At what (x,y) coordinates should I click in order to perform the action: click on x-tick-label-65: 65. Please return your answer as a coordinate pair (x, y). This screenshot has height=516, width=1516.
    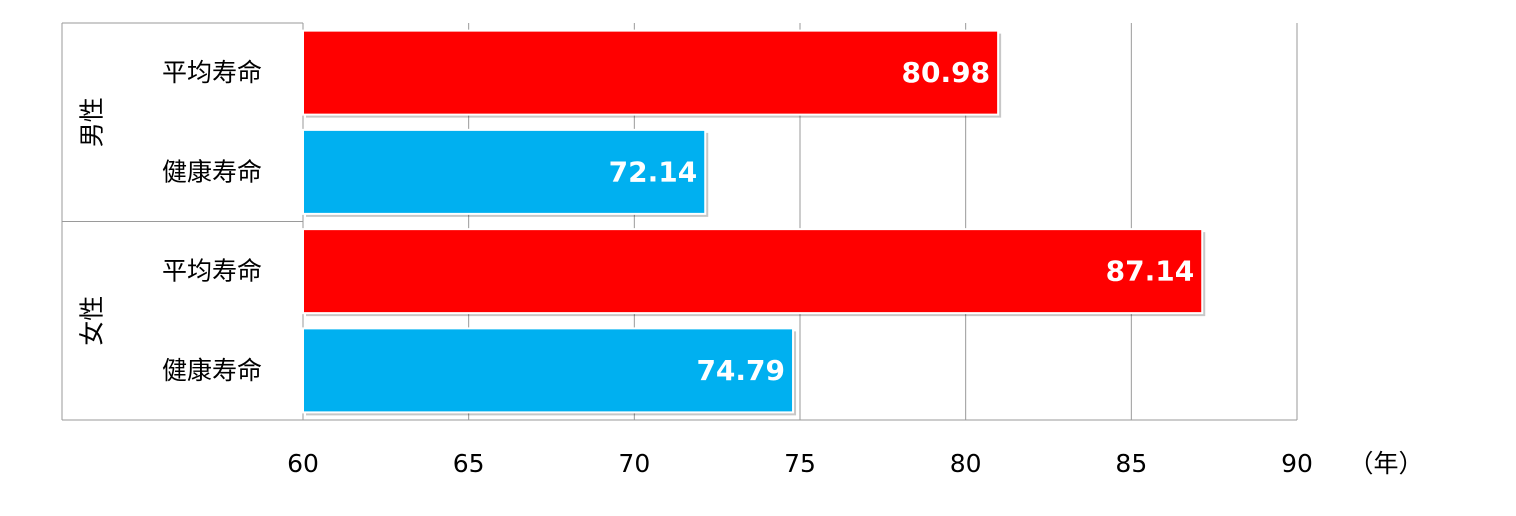
    Looking at the image, I should click on (469, 463).